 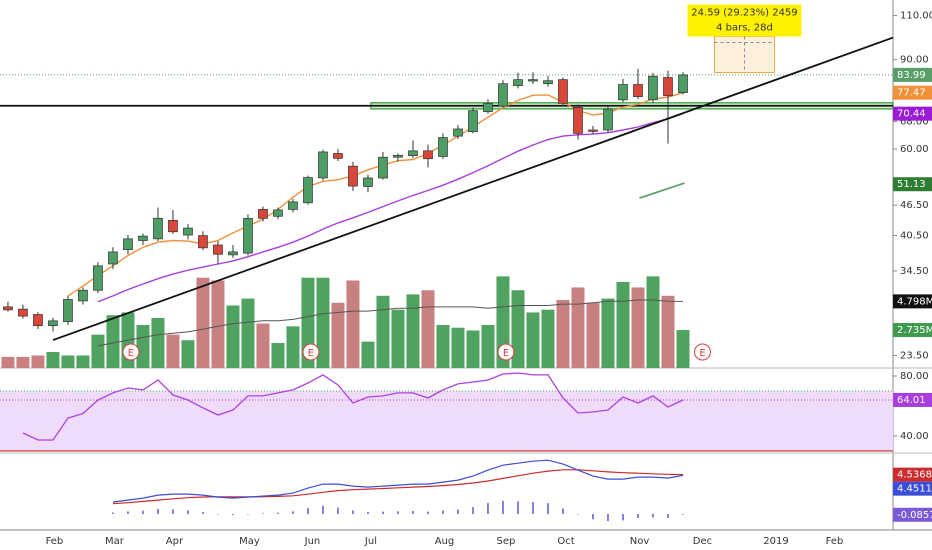 What do you see at coordinates (398, 487) in the screenshot?
I see `signal-line` at bounding box center [398, 487].